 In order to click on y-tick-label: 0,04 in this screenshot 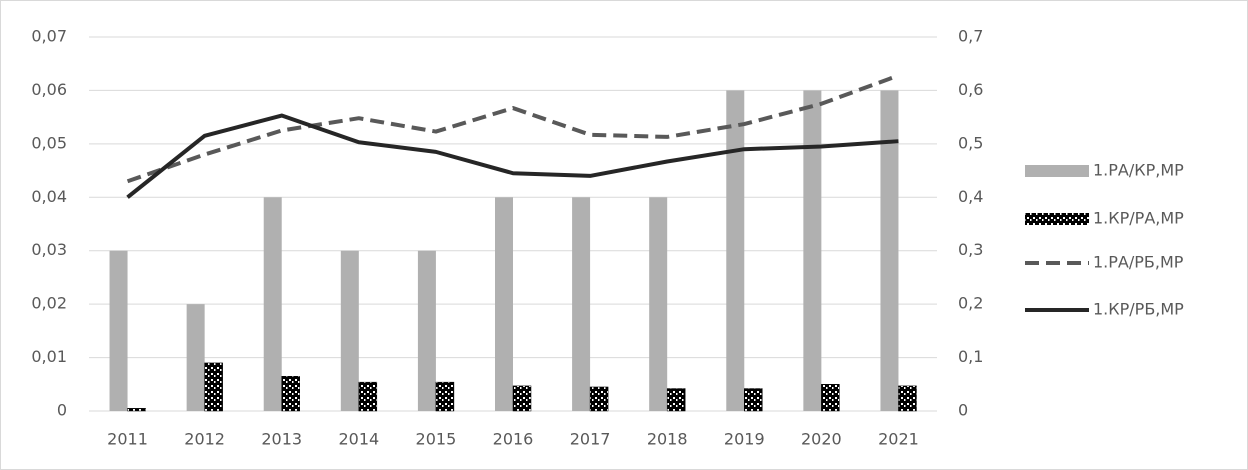, I will do `click(49, 196)`.